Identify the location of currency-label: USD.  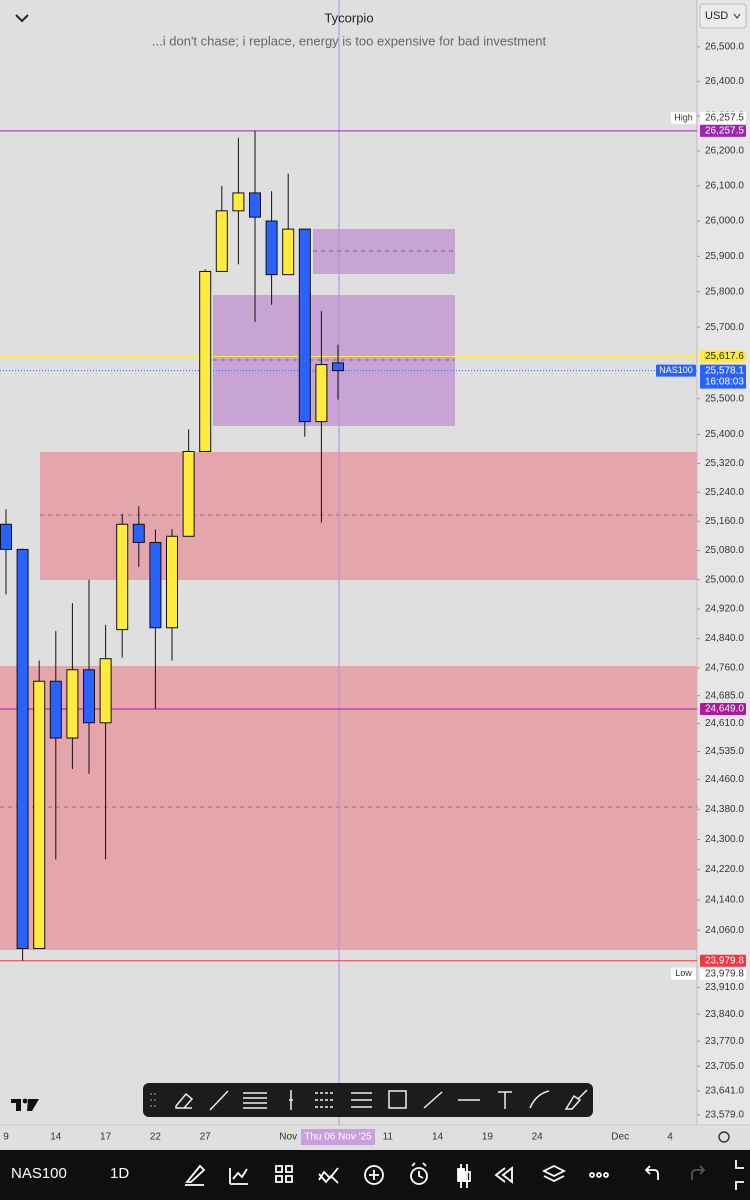
(716, 16).